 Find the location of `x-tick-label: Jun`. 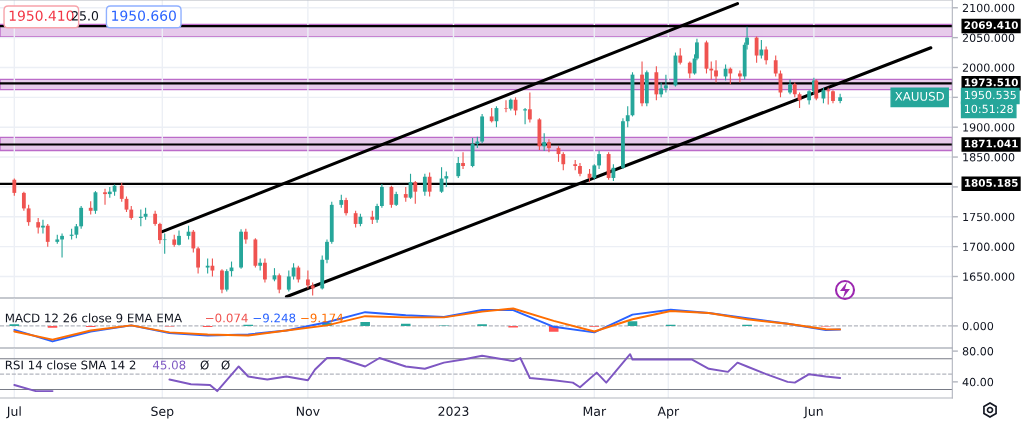

x-tick-label: Jun is located at coordinates (813, 412).